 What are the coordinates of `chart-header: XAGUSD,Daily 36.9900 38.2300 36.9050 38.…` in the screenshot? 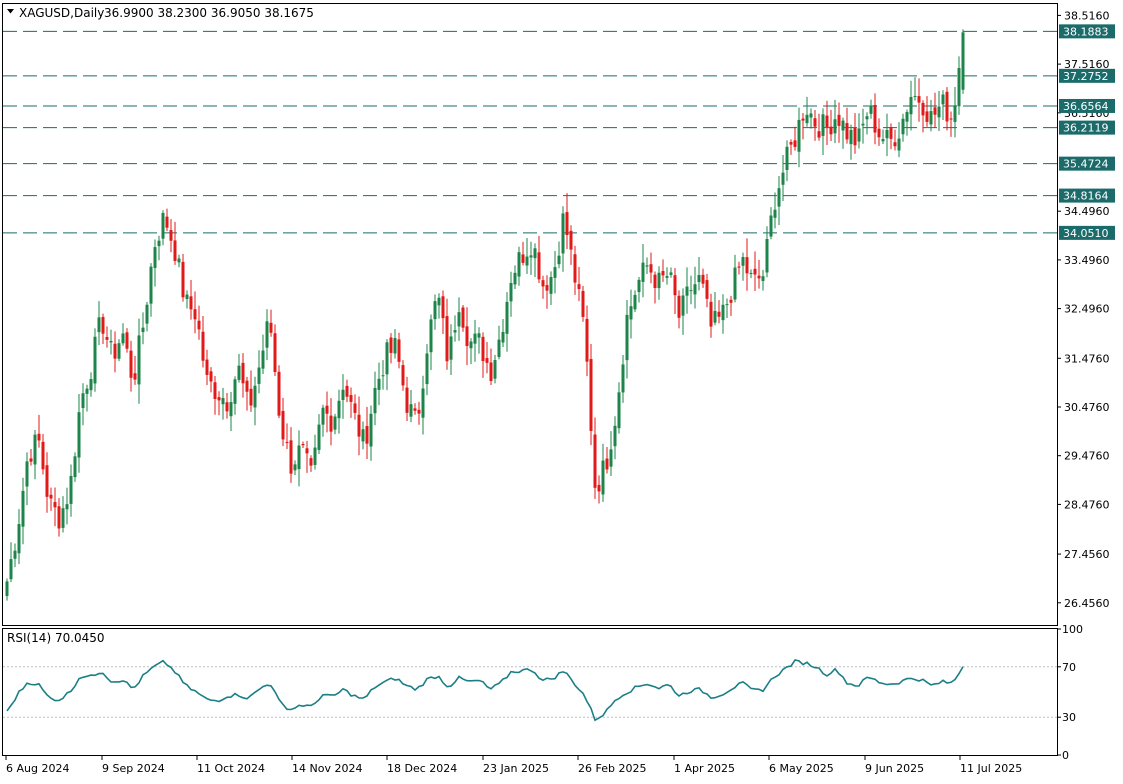 It's located at (160, 13).